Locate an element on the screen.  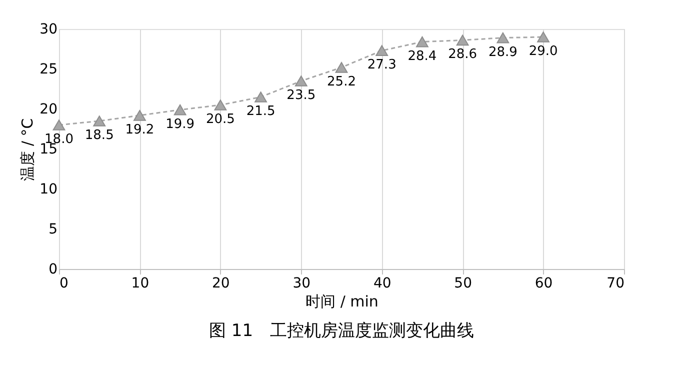
y-tick-label: 10 is located at coordinates (49, 190).